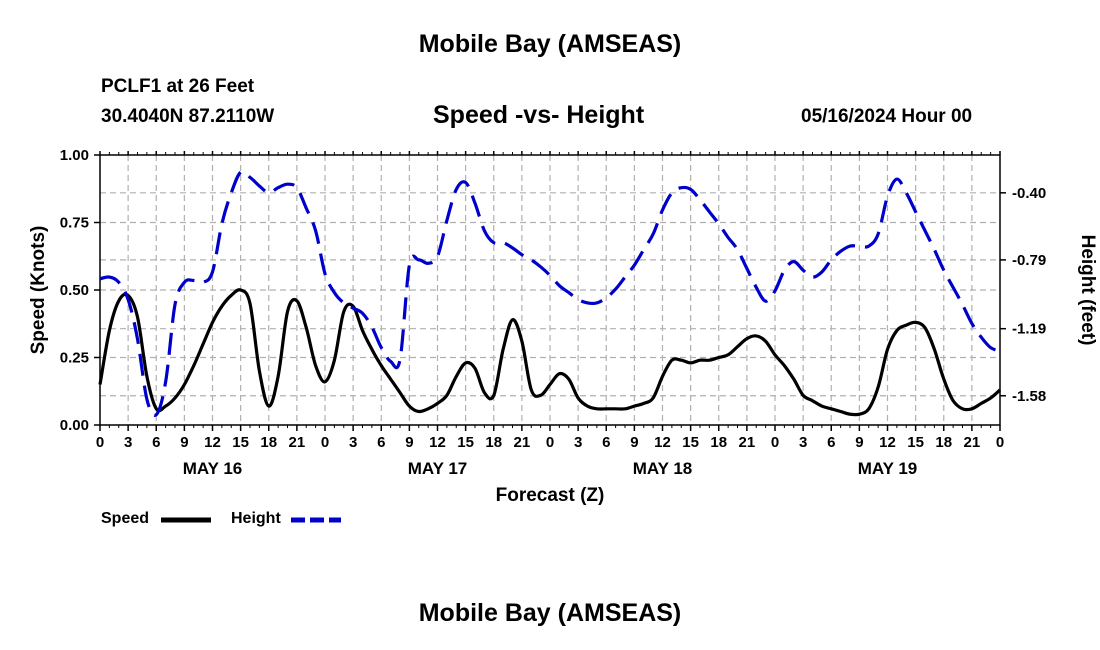  What do you see at coordinates (1029, 396) in the screenshot?
I see `y2-tick-label: -1.58` at bounding box center [1029, 396].